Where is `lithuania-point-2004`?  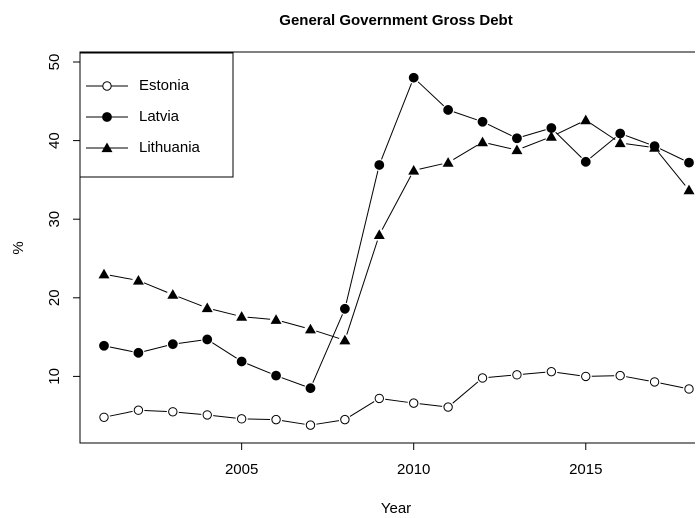 lithuania-point-2004 is located at coordinates (207, 307).